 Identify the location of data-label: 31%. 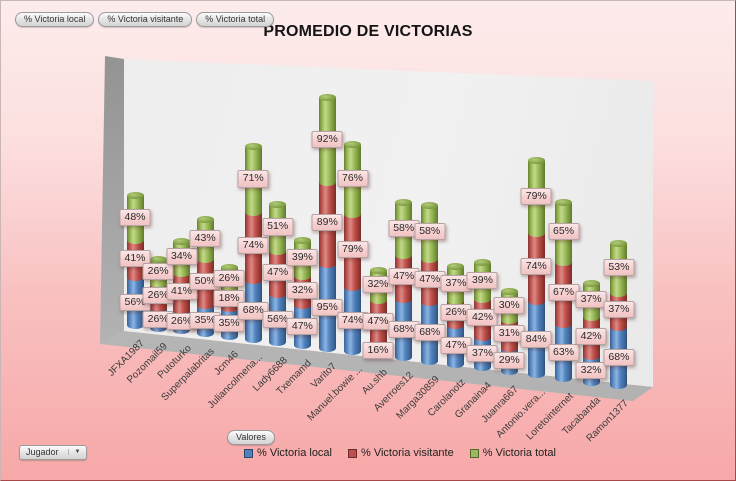
(509, 333).